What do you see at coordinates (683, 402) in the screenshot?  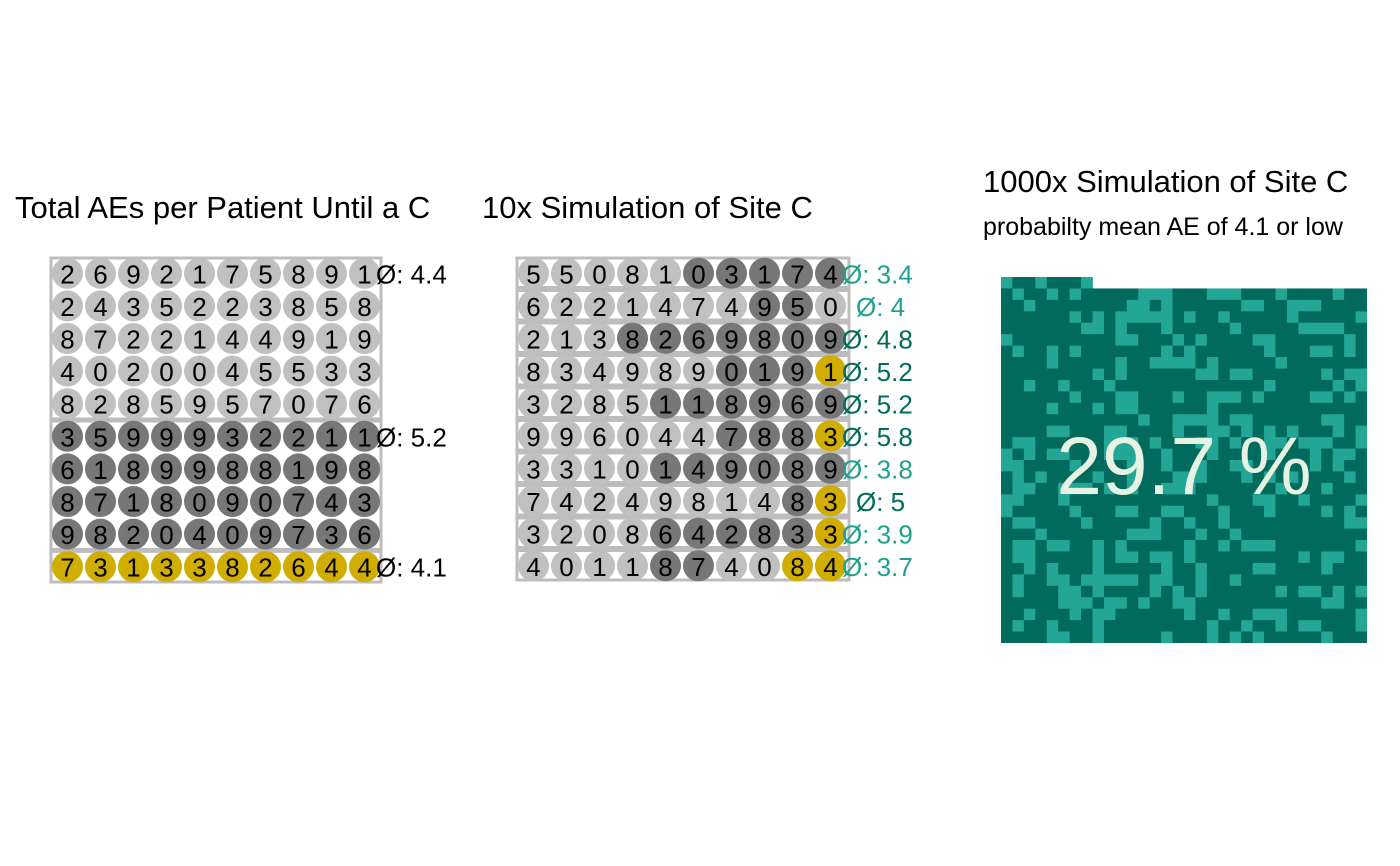 I see `simulation-row-box` at bounding box center [683, 402].